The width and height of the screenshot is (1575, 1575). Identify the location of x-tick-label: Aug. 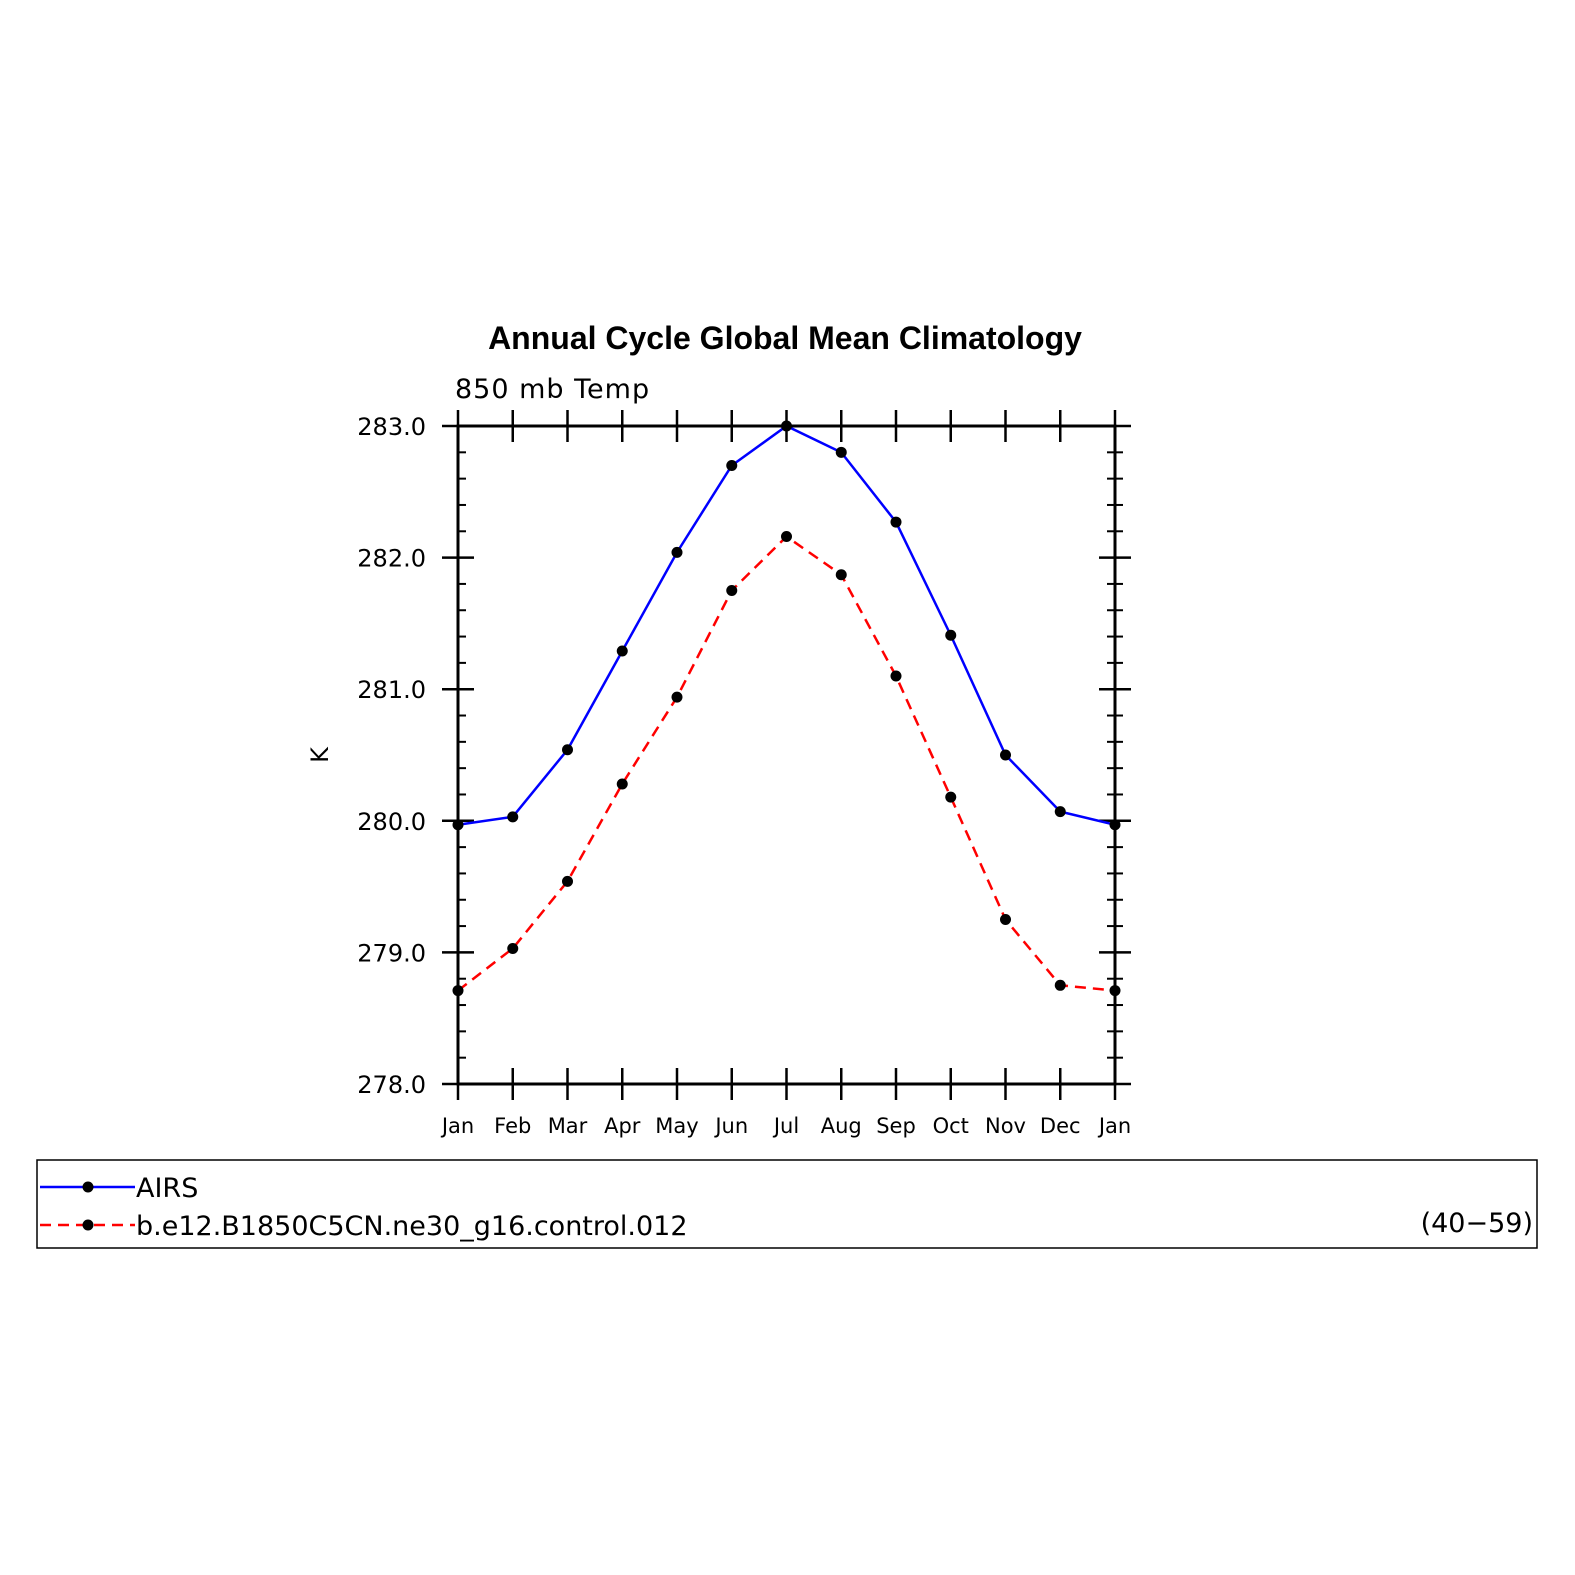
(841, 1126).